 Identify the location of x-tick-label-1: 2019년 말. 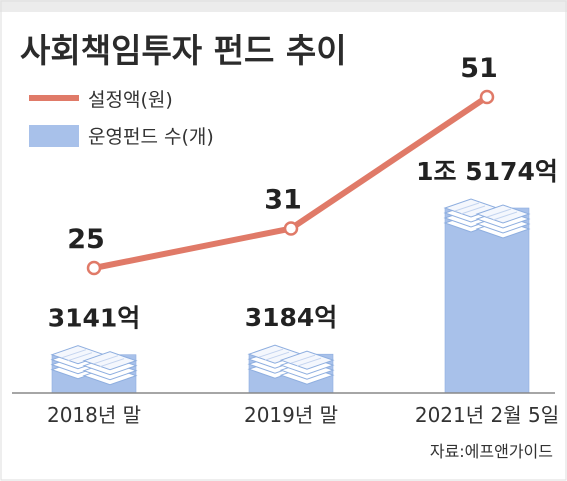
(291, 415).